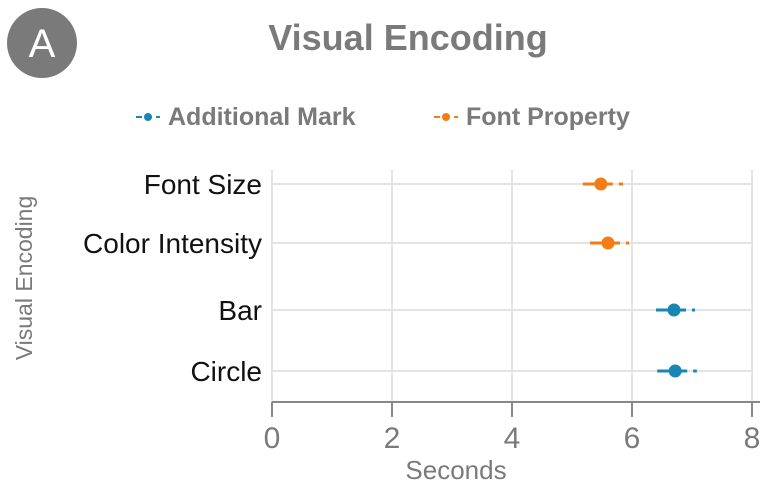 This screenshot has width=769, height=487. What do you see at coordinates (632, 438) in the screenshot?
I see `x-tick-label-6: 6` at bounding box center [632, 438].